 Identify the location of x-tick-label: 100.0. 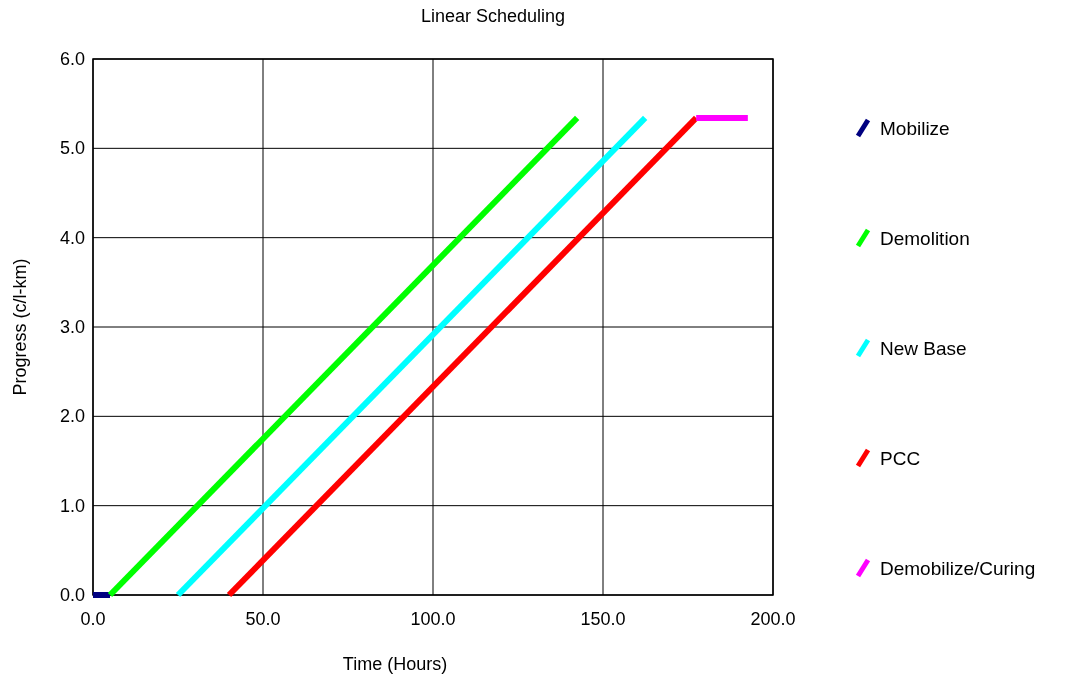
(433, 619).